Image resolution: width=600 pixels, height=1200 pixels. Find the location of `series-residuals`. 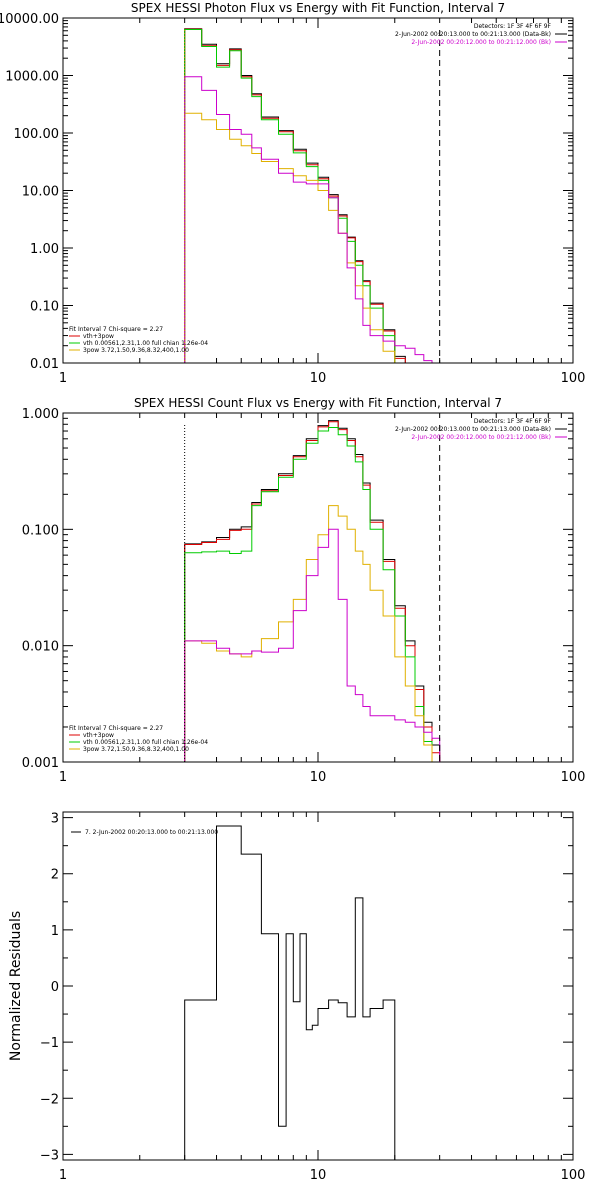

series-residuals is located at coordinates (290, 992).